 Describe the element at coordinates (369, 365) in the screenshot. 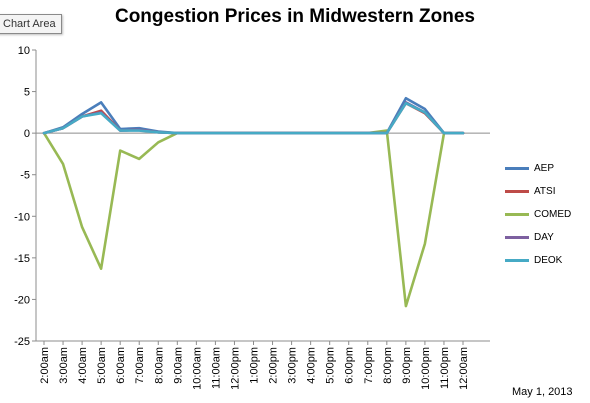

I see `x-tick-label: 7:00pm` at that location.